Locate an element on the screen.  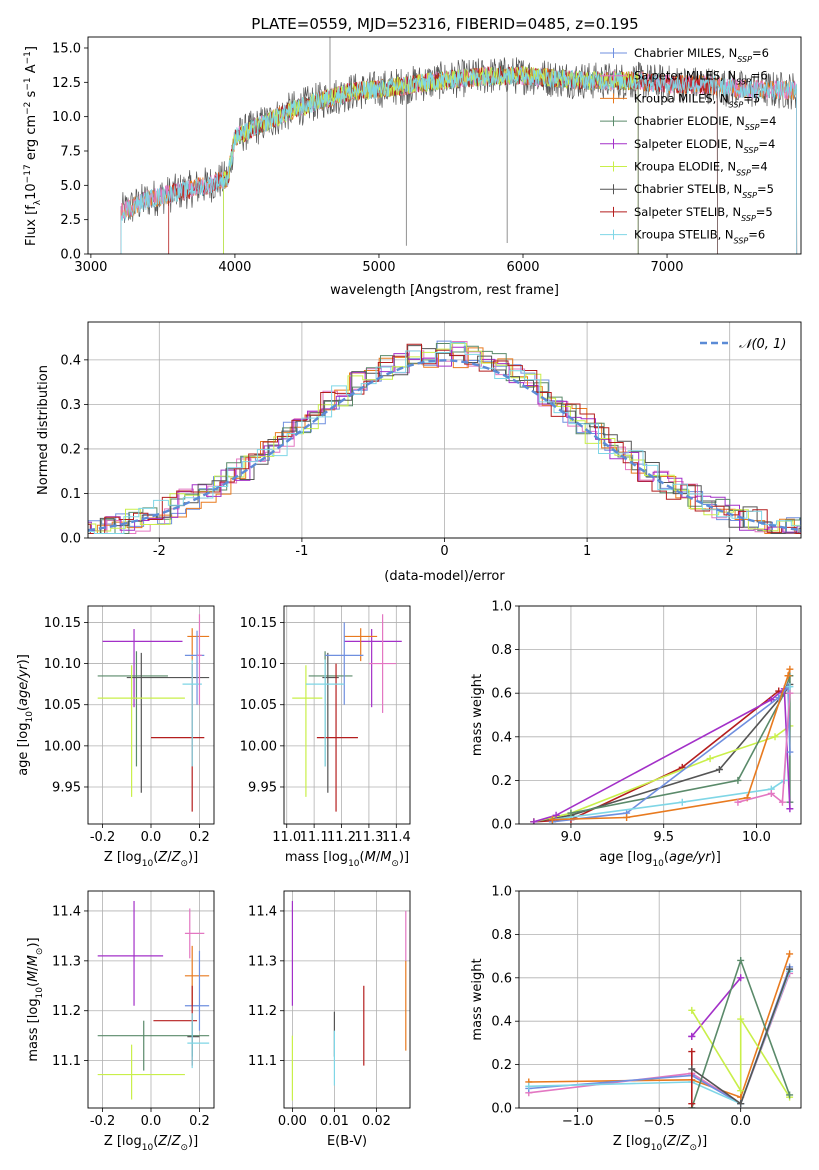
x-tick-label: 7000 is located at coordinates (666, 267).